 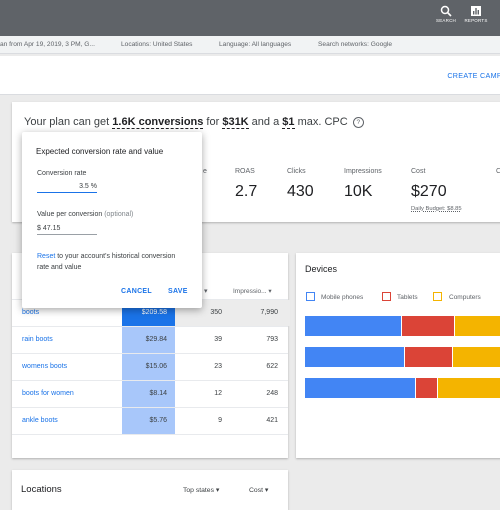 I want to click on legend-swatch-computers, so click(x=437, y=296).